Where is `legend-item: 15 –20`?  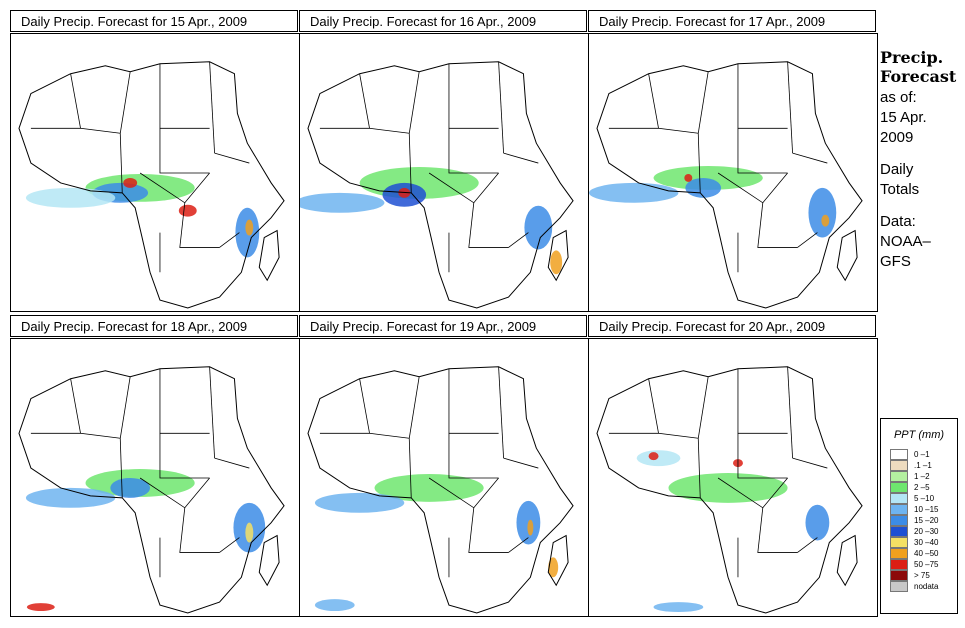
legend-item: 15 –20 is located at coordinates (919, 520).